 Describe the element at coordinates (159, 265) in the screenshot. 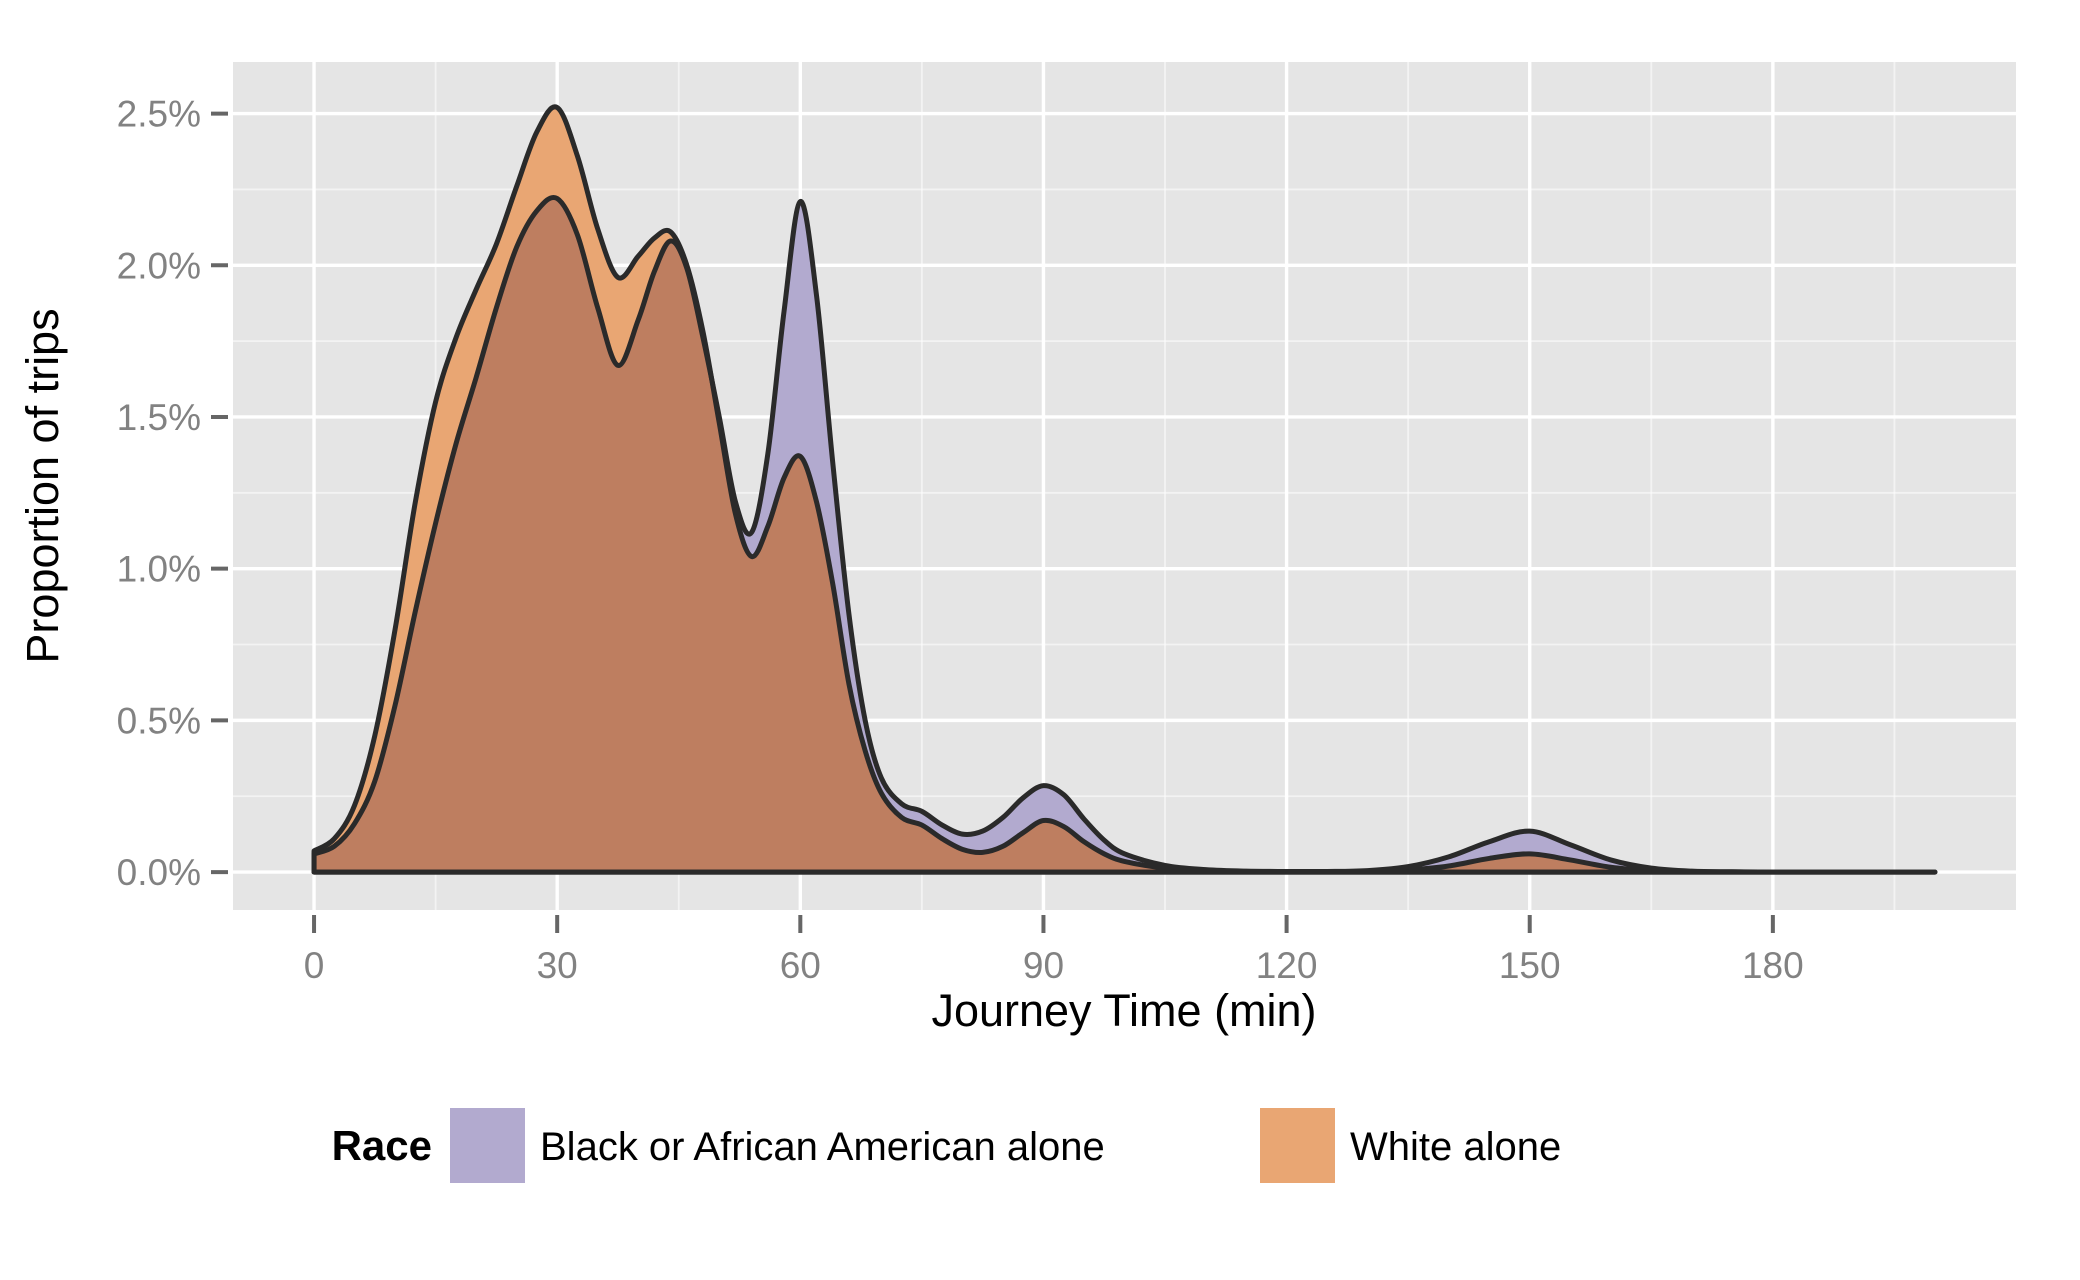

I see `y-tick-label: 2.0%` at that location.